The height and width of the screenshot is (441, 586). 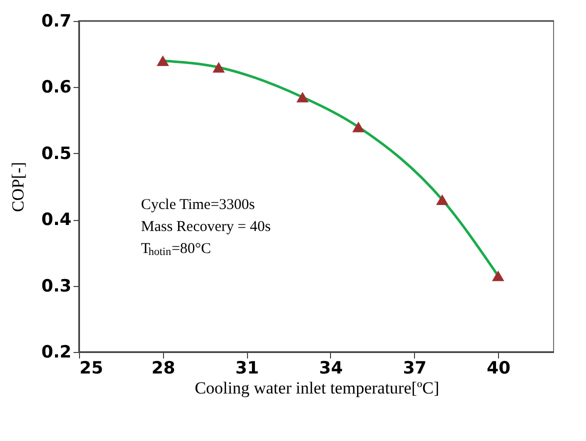 What do you see at coordinates (92, 368) in the screenshot?
I see `x-tick-label: 25` at bounding box center [92, 368].